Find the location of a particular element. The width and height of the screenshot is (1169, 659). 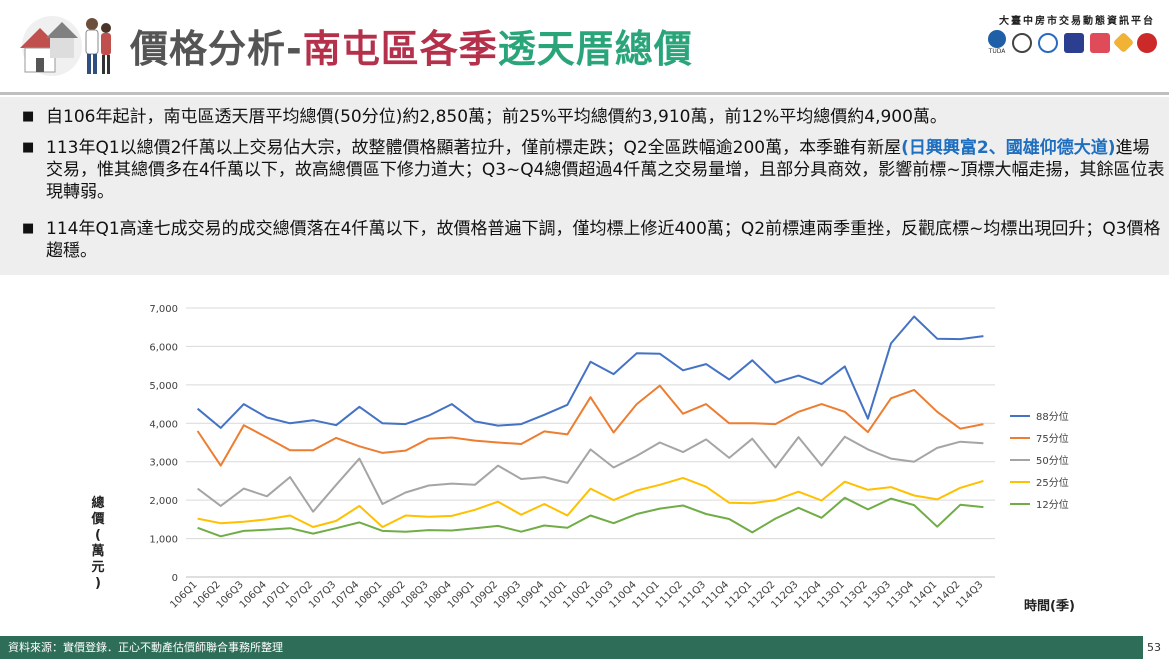

y-axis-title-char: ( is located at coordinates (98, 535).